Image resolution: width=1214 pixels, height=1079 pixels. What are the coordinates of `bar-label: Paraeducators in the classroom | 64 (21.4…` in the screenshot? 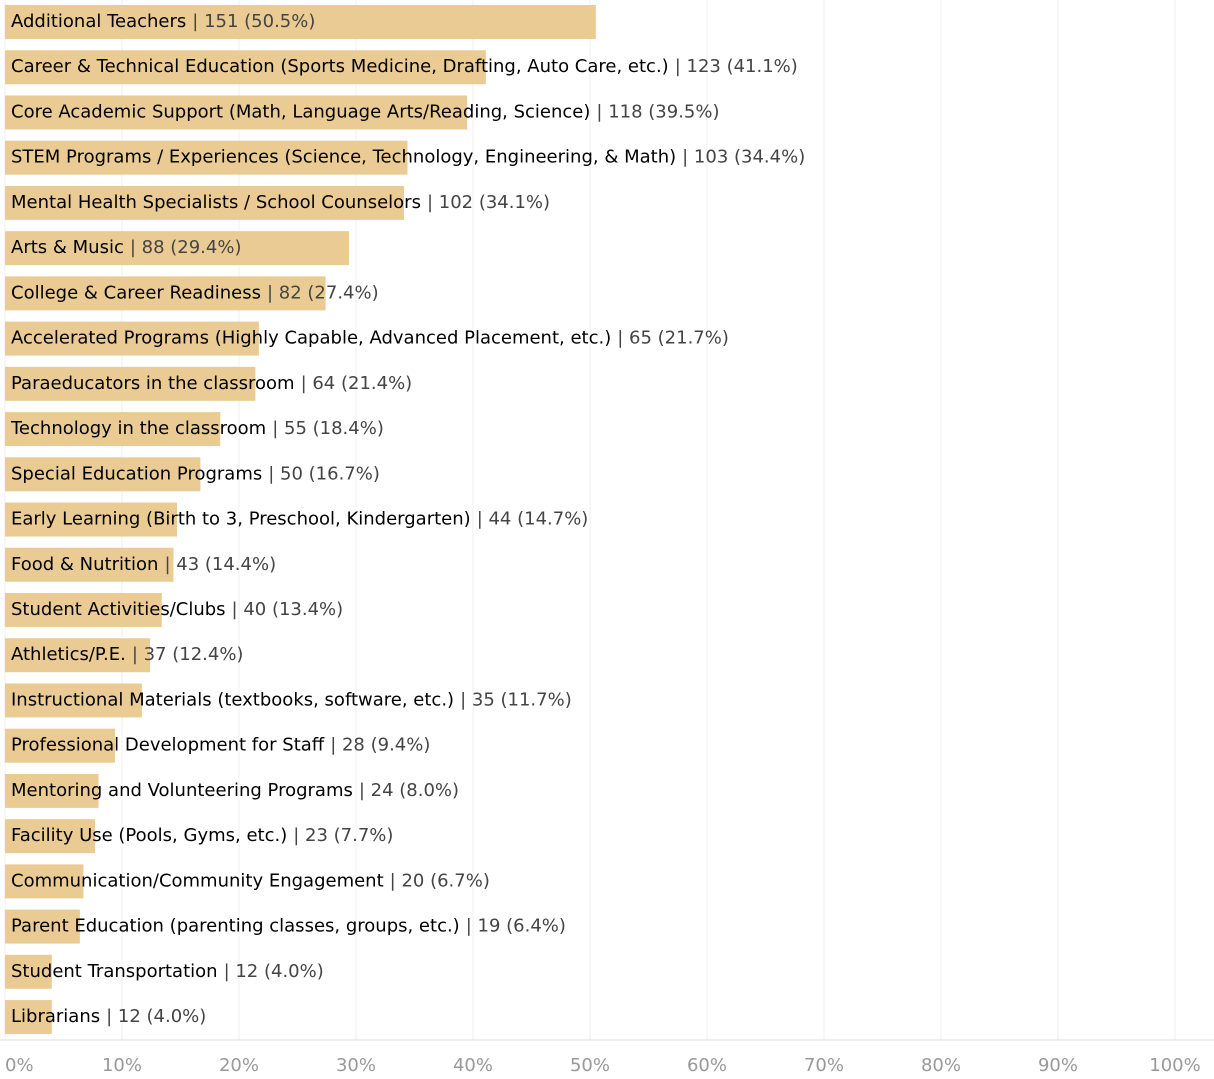 It's located at (211, 383).